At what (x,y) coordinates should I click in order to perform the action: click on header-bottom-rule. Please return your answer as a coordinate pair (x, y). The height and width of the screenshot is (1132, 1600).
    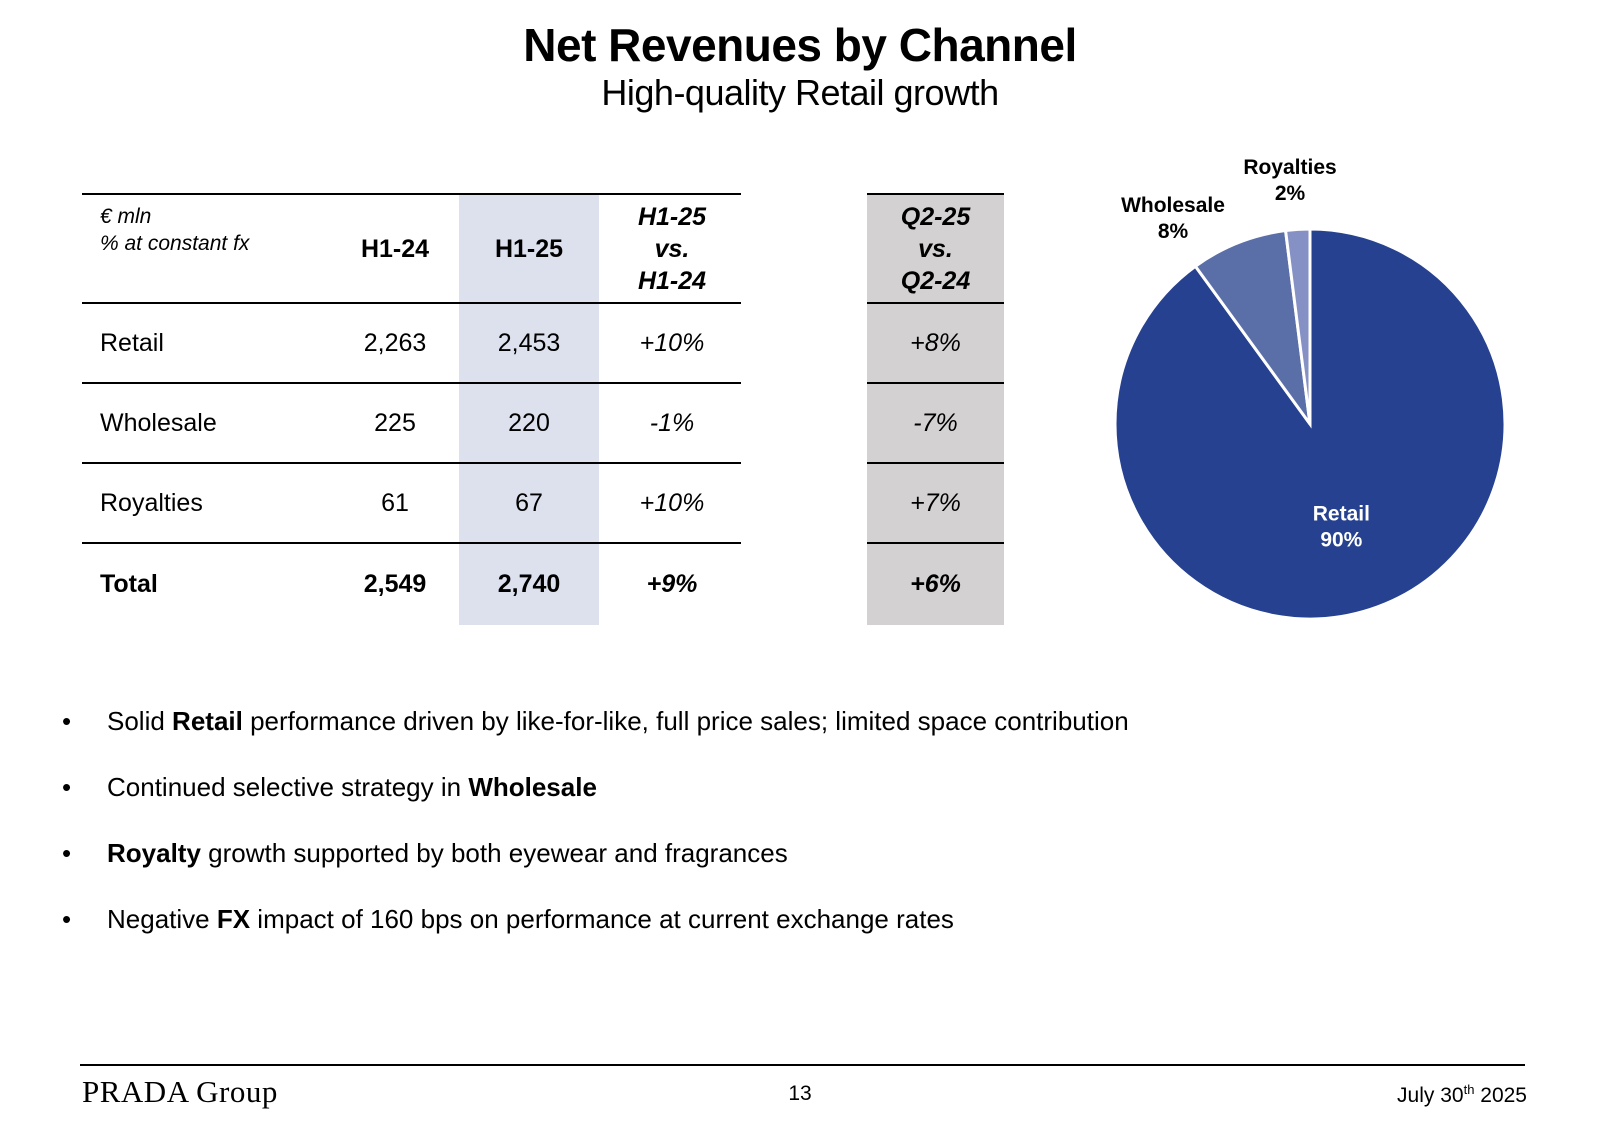
    Looking at the image, I should click on (411, 303).